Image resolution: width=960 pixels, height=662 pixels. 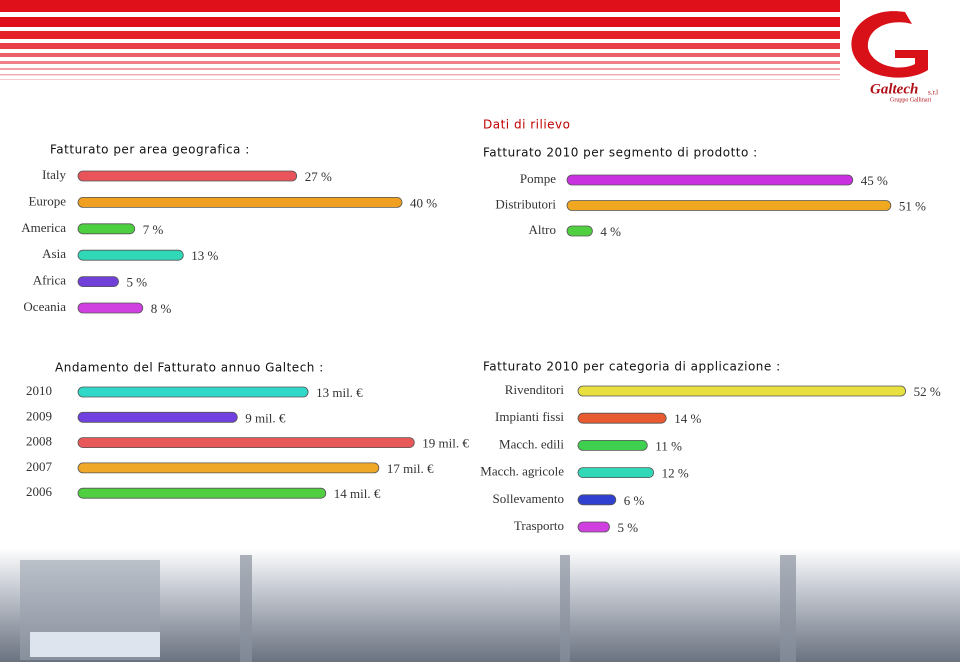 What do you see at coordinates (542, 229) in the screenshot?
I see `category-label: Altro` at bounding box center [542, 229].